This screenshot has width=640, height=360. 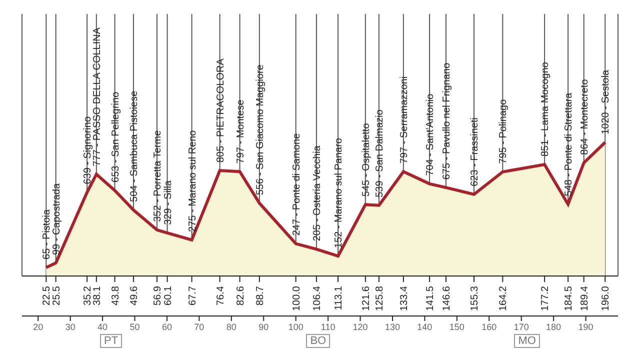 What do you see at coordinates (380, 153) in the screenshot?
I see `data-label: 539 - San Dalmazio` at bounding box center [380, 153].